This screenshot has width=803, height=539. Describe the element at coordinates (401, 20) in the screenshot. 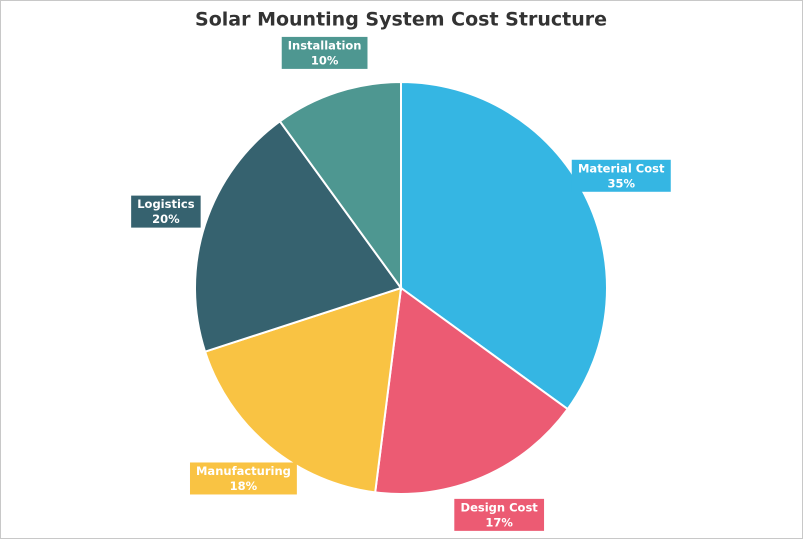

I see `chart-title: Solar Mounting System Cost Structure` at that location.